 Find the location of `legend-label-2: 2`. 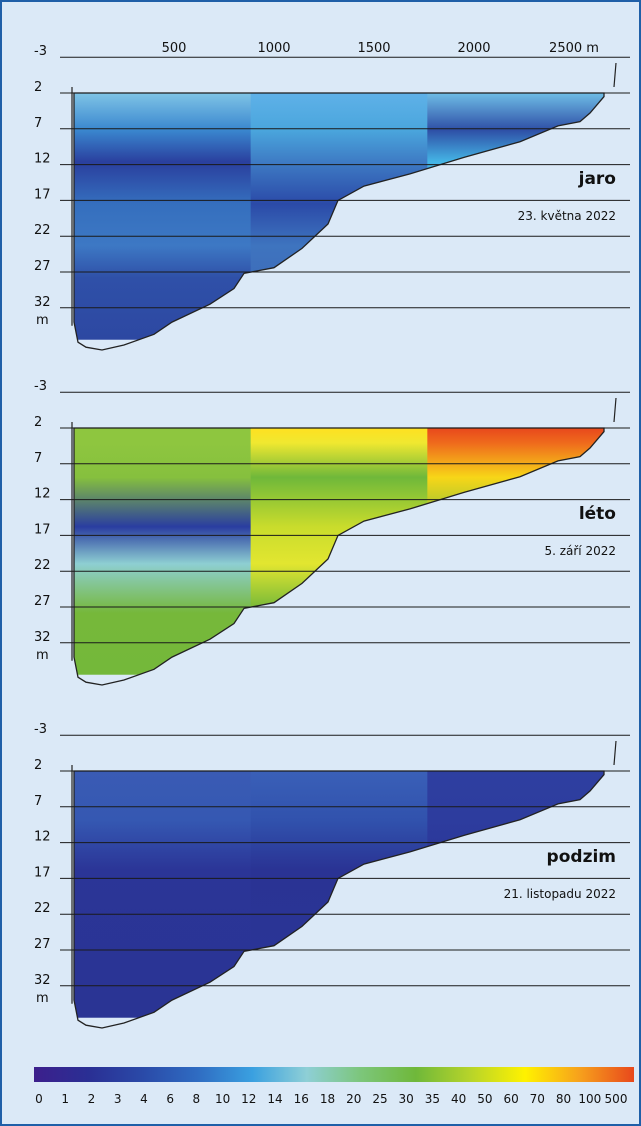

legend-label-2: 2 is located at coordinates (92, 1099).